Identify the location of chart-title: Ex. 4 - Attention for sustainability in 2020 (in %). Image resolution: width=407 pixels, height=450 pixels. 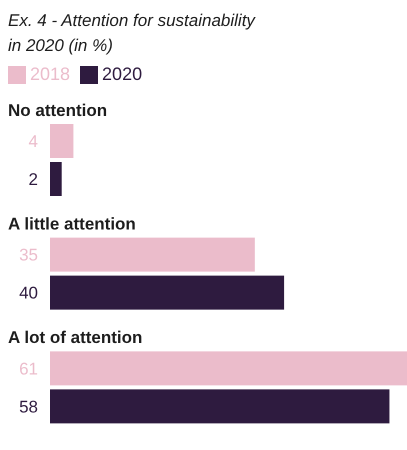
(132, 33).